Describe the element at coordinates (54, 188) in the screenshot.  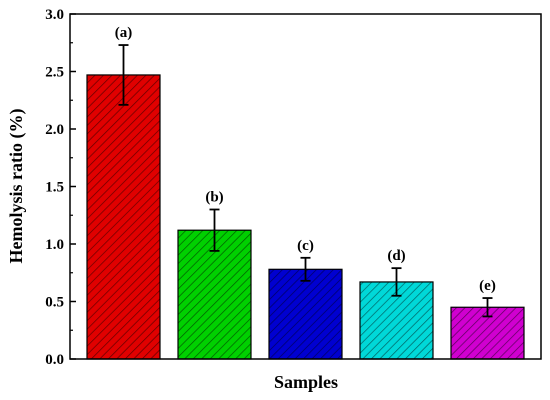
I see `y-tick-label: 1.5` at that location.